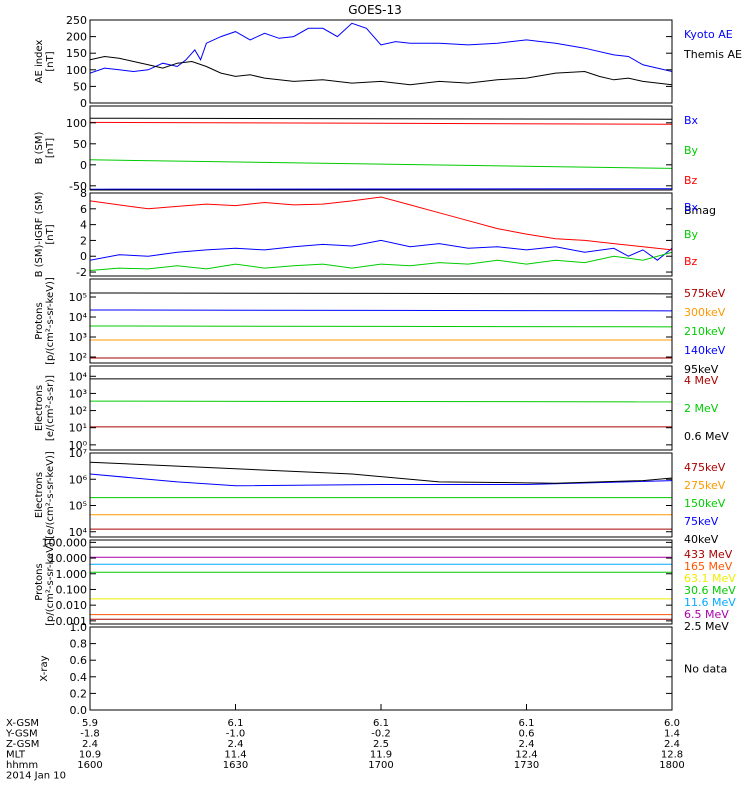 The width and height of the screenshot is (750, 804). I want to click on legend-electrons1-2: 0.6 MeV, so click(706, 436).